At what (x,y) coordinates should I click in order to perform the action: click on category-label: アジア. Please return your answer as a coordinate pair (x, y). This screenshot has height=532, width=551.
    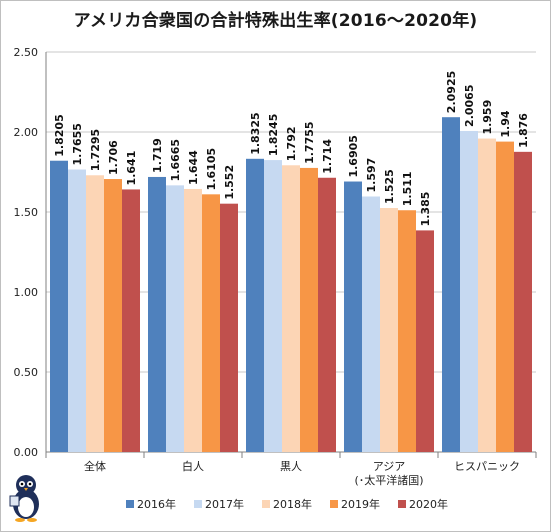
    Looking at the image, I should click on (389, 466).